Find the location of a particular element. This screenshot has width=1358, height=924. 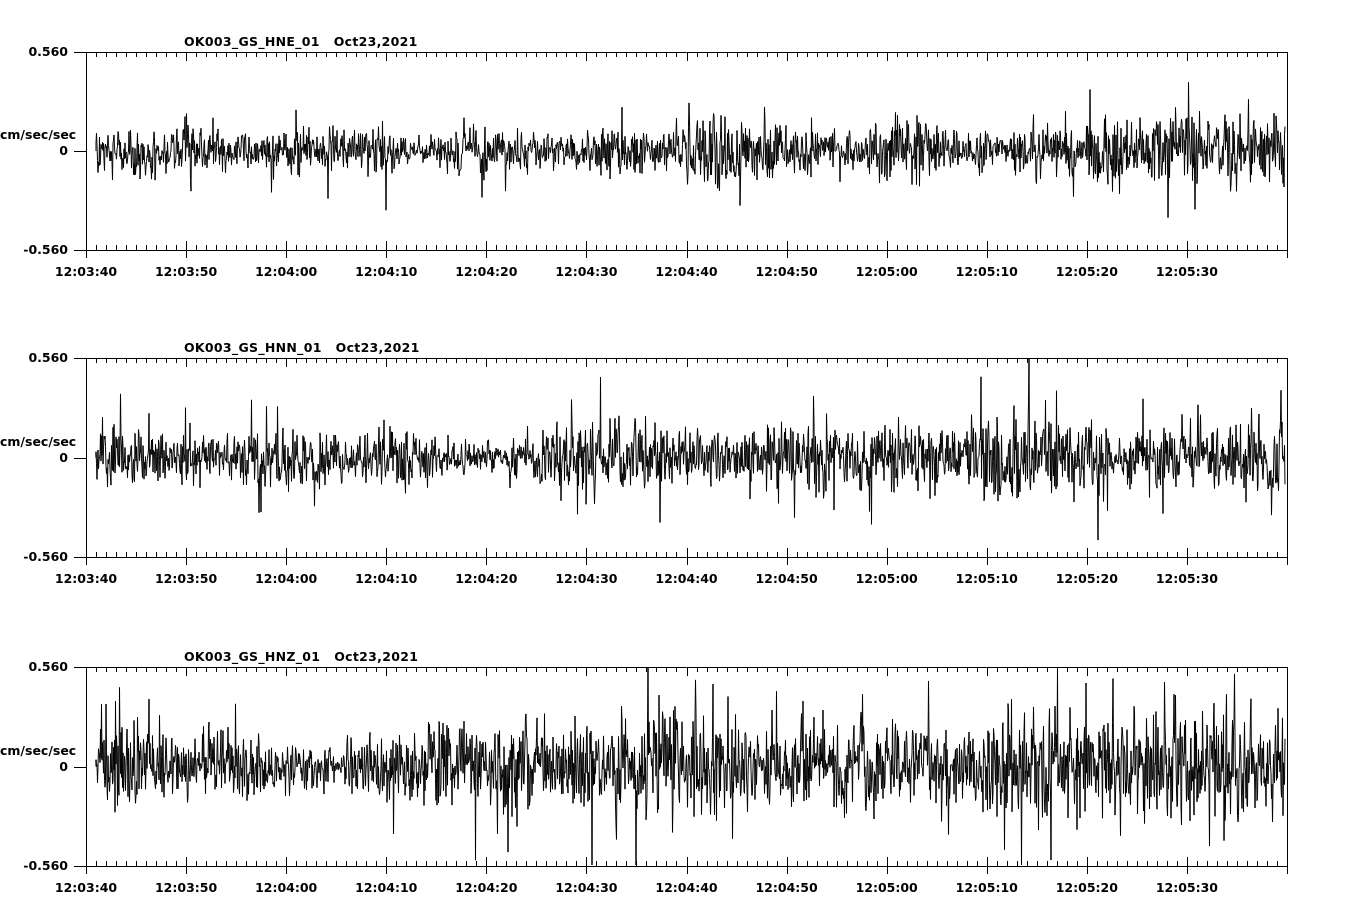

x-tick-label: 12:04:30 is located at coordinates (586, 887).